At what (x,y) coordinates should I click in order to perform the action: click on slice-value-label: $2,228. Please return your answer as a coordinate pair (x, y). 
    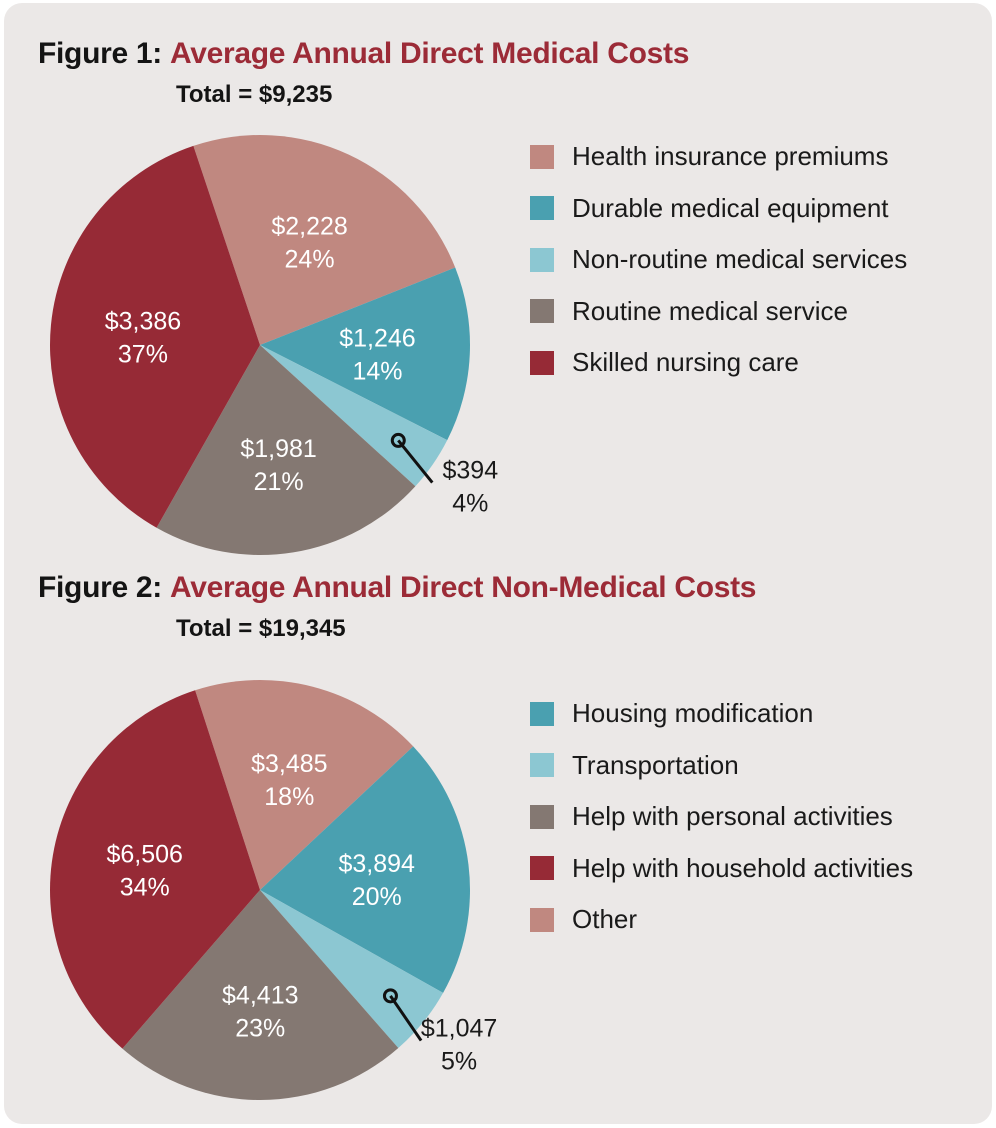
    Looking at the image, I should click on (309, 226).